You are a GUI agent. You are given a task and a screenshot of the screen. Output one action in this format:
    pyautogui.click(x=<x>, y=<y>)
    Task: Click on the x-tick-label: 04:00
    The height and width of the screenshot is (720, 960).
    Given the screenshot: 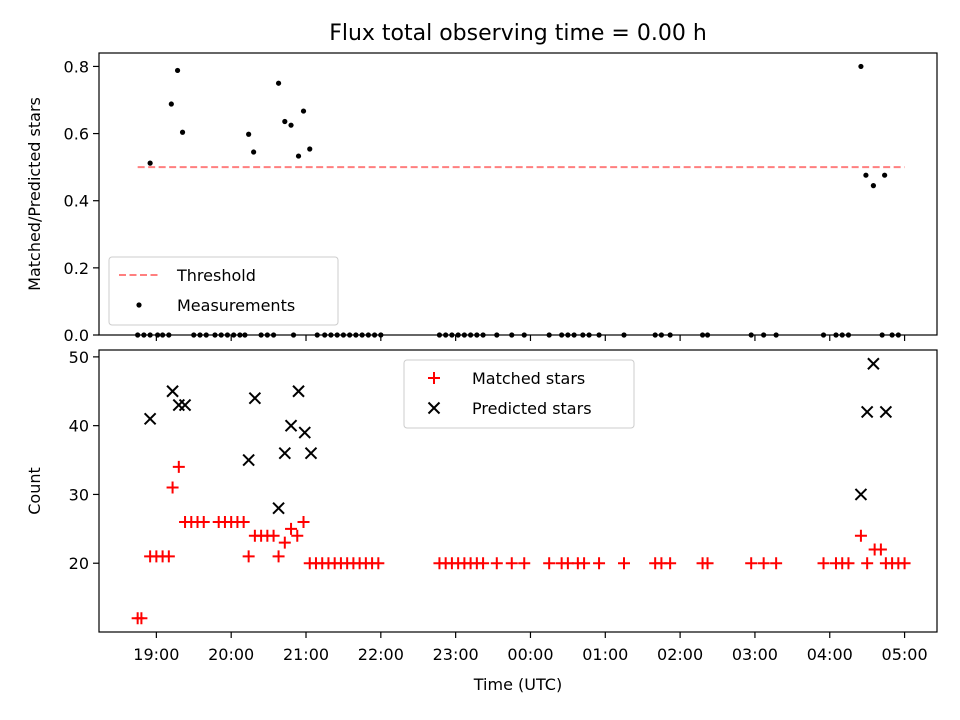 What is the action you would take?
    pyautogui.click(x=830, y=654)
    